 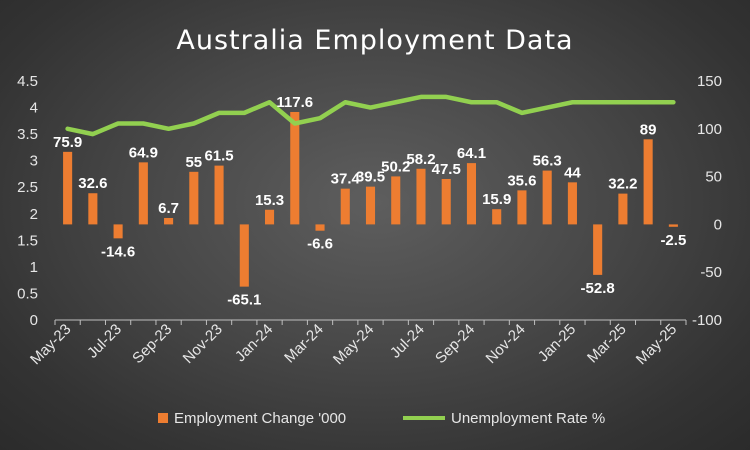 What do you see at coordinates (572, 172) in the screenshot?
I see `bar-data-label: 44` at bounding box center [572, 172].